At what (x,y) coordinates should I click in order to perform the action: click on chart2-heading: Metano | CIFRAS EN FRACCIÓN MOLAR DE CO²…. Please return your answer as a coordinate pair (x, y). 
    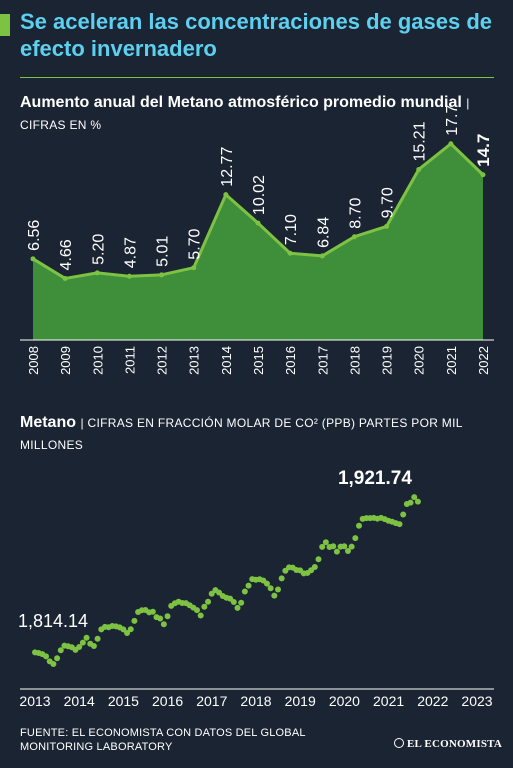
    Looking at the image, I should click on (260, 434).